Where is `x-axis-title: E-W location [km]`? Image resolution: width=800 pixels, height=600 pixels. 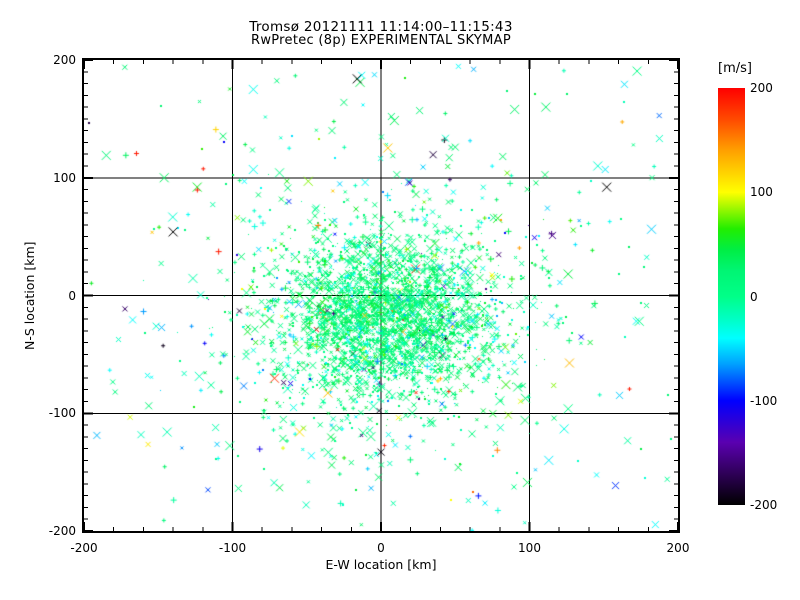
x-axis-title: E-W location [km] is located at coordinates (381, 564).